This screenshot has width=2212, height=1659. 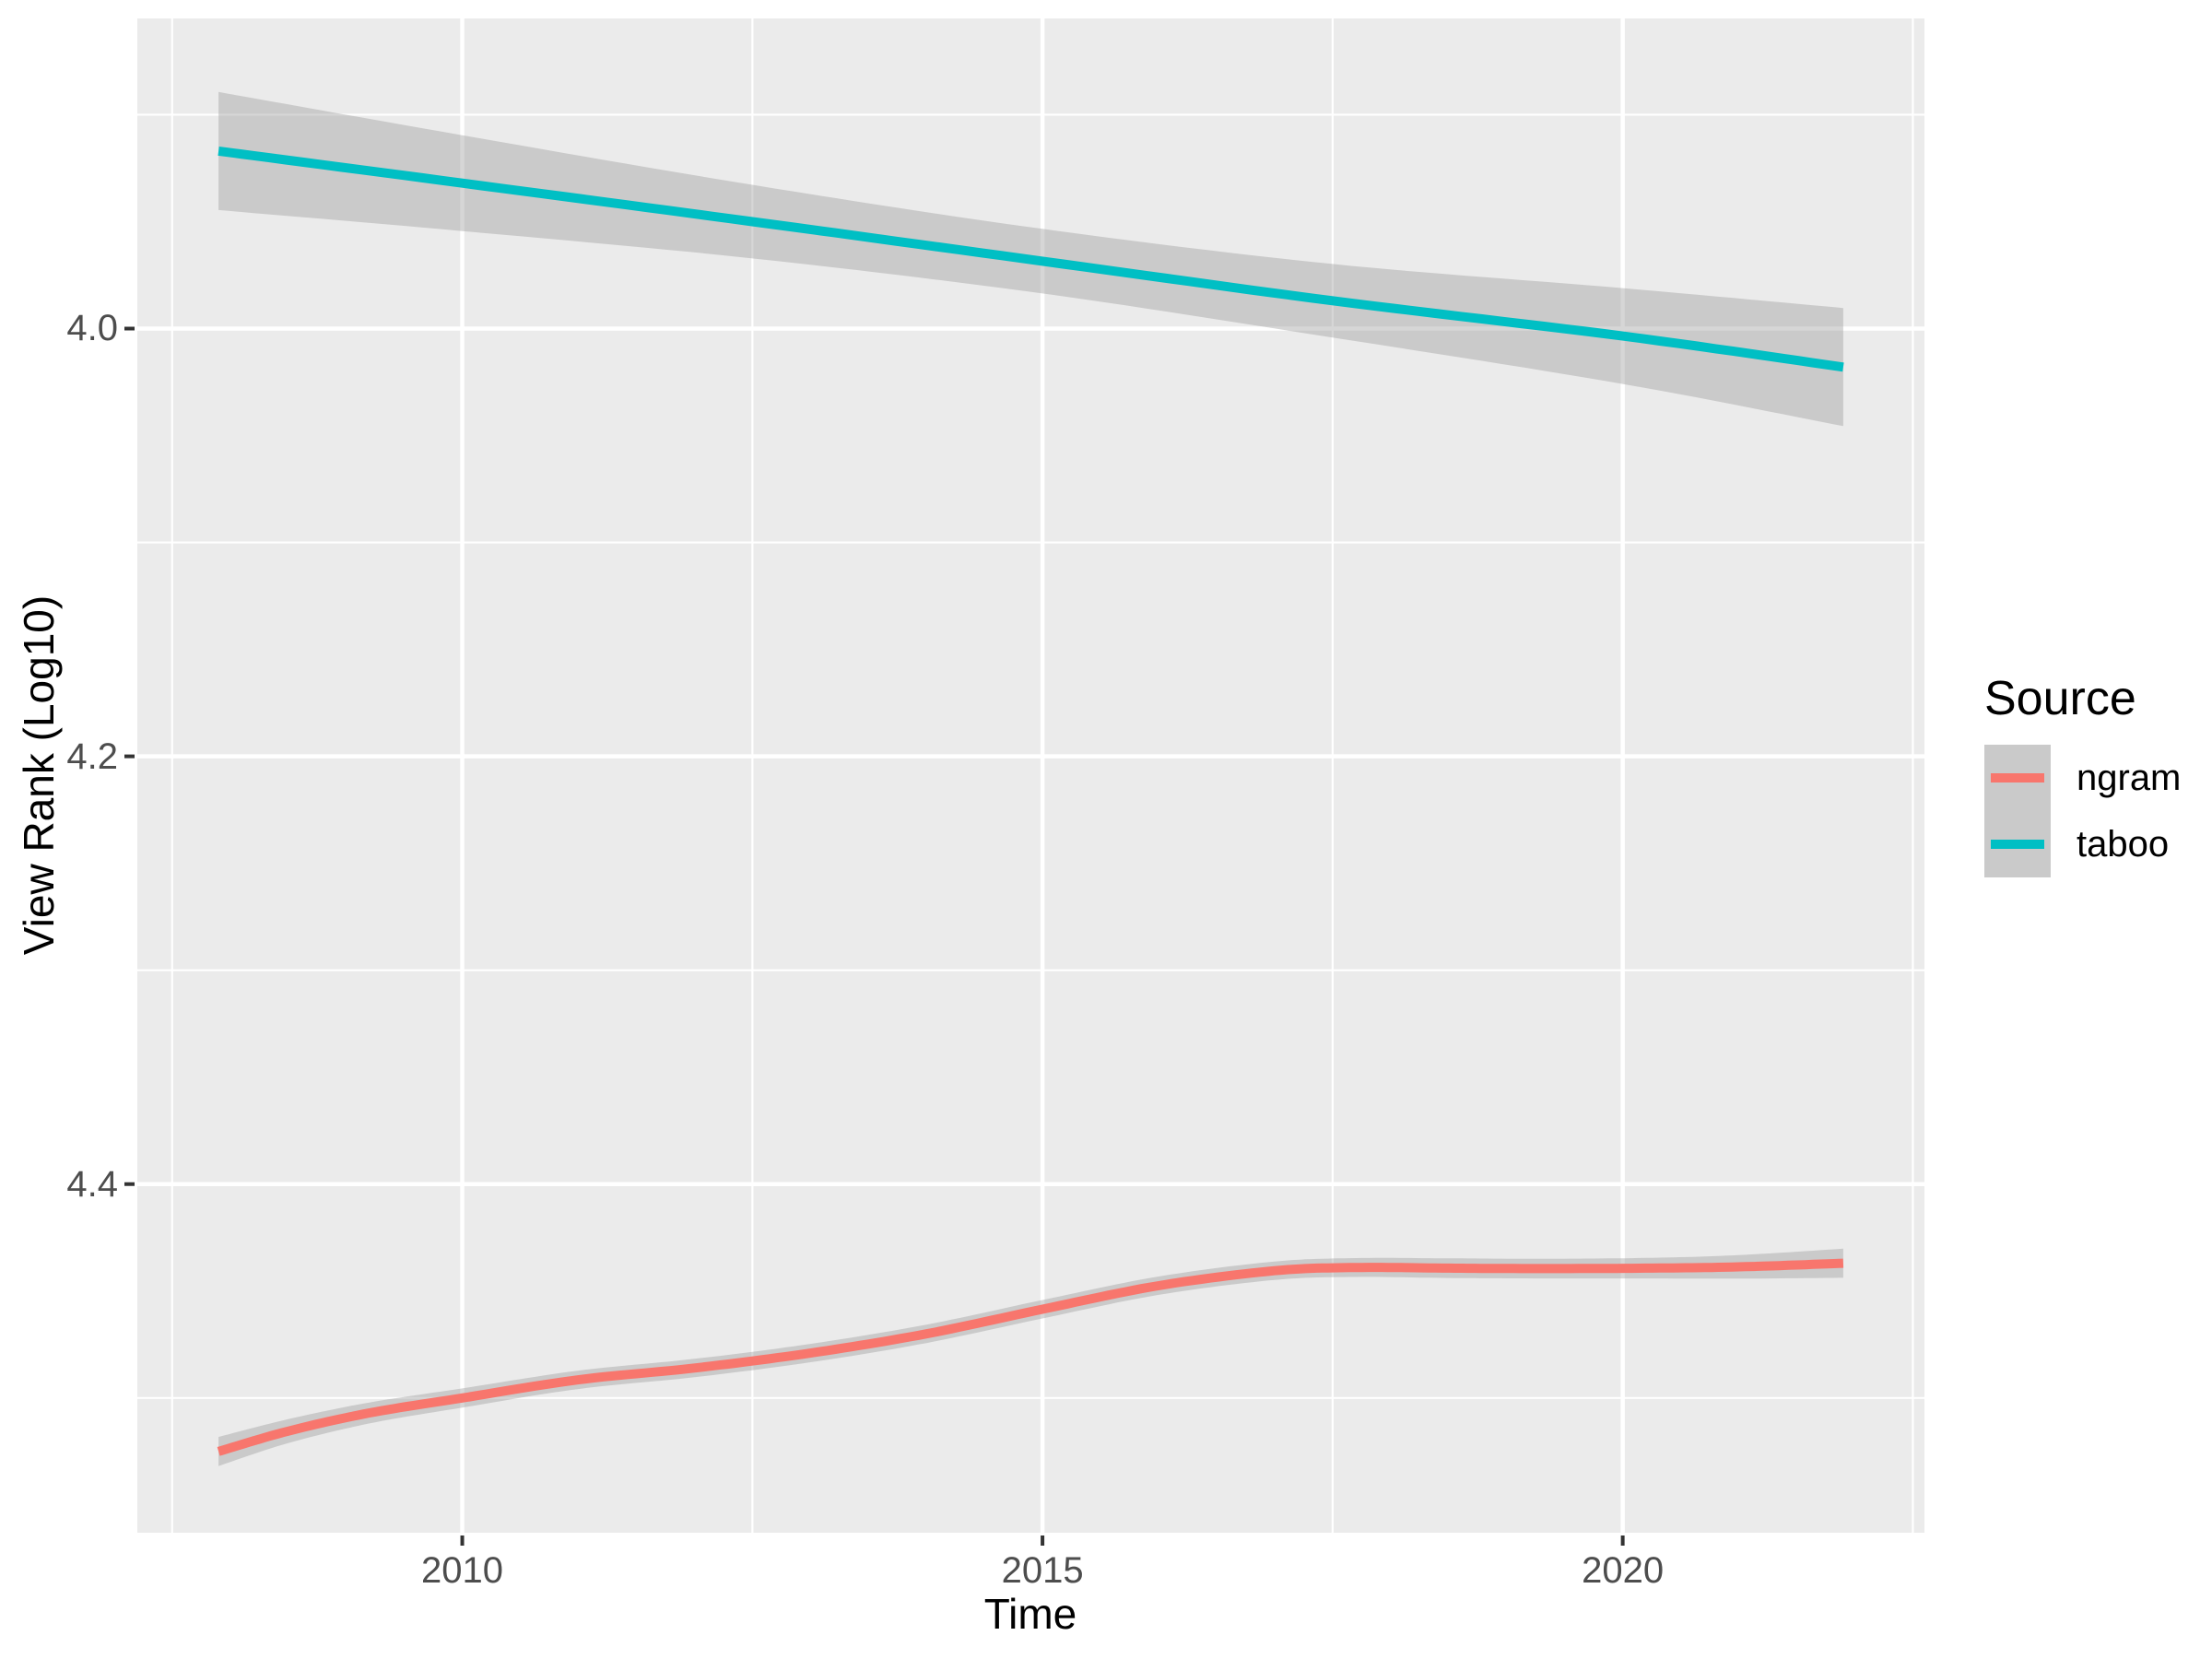 I want to click on ngram-line, so click(x=1030, y=1357).